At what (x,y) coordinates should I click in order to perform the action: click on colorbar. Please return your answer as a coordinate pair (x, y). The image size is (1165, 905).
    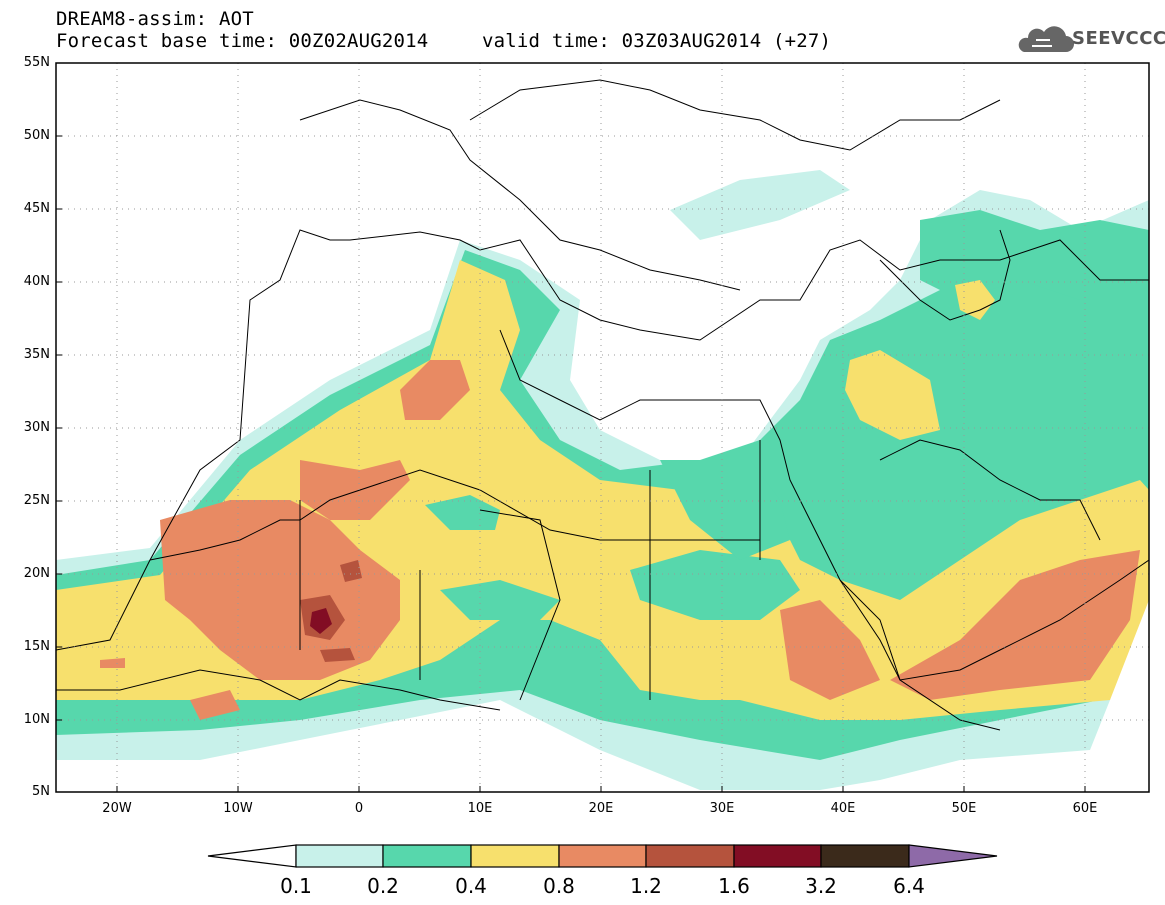
    Looking at the image, I should click on (602, 856).